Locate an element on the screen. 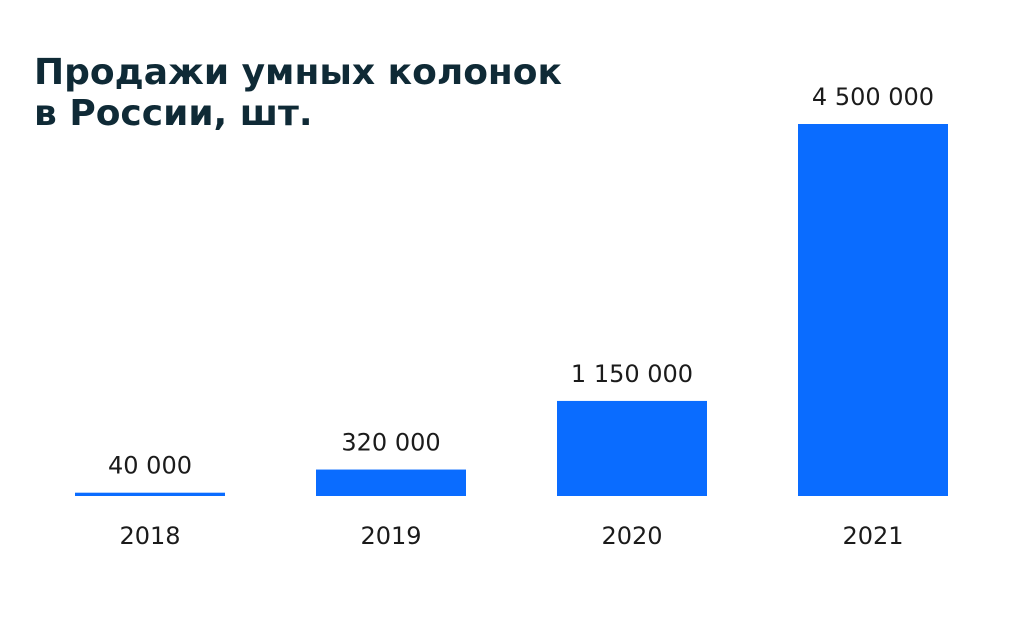 Image resolution: width=1024 pixels, height=619 pixels. x-axis-tick-labels: 2018 2019 2020 2021 is located at coordinates (511, 536).